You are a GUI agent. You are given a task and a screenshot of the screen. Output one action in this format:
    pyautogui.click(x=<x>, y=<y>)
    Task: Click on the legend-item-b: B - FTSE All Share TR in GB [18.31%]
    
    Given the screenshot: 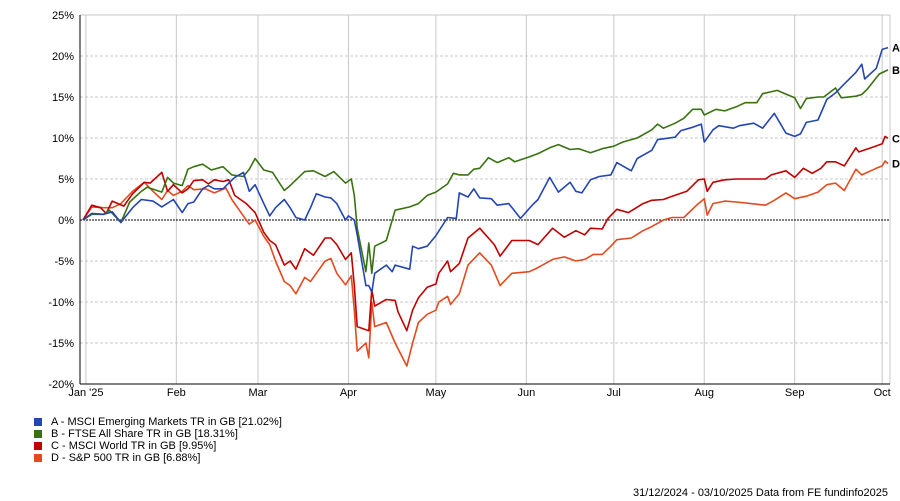 What is the action you would take?
    pyautogui.click(x=158, y=434)
    